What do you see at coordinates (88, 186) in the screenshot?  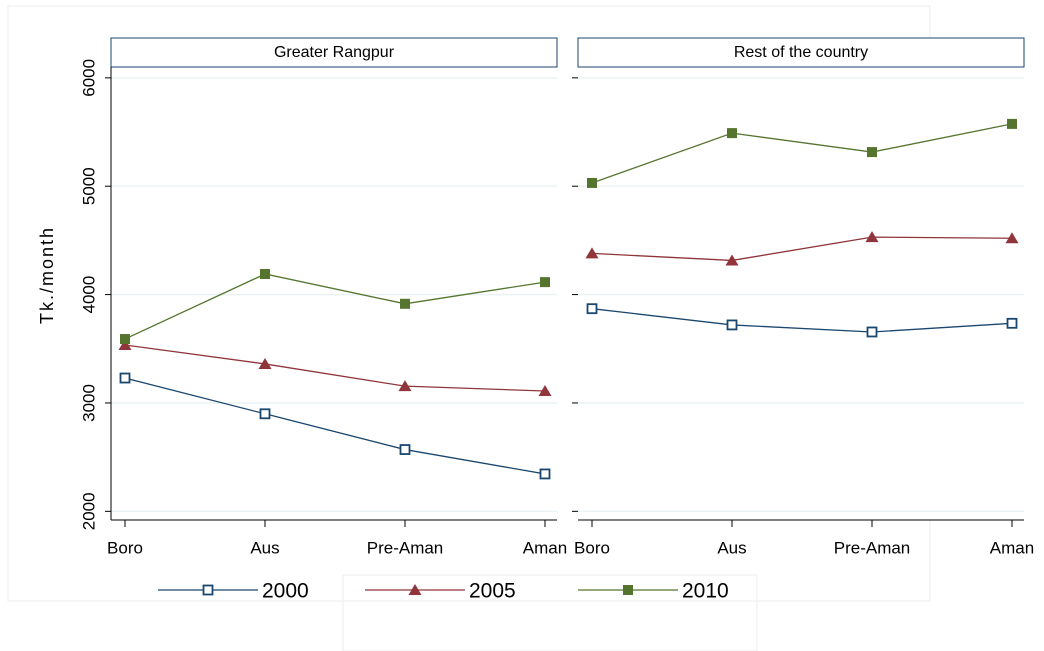 I see `y-tick-label: 5000` at bounding box center [88, 186].